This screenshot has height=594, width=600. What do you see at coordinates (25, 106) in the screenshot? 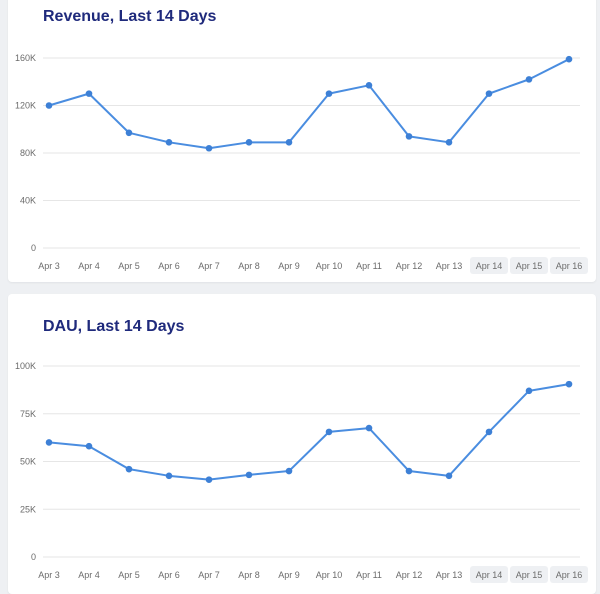
I see `y-tick-label: 120K` at bounding box center [25, 106].